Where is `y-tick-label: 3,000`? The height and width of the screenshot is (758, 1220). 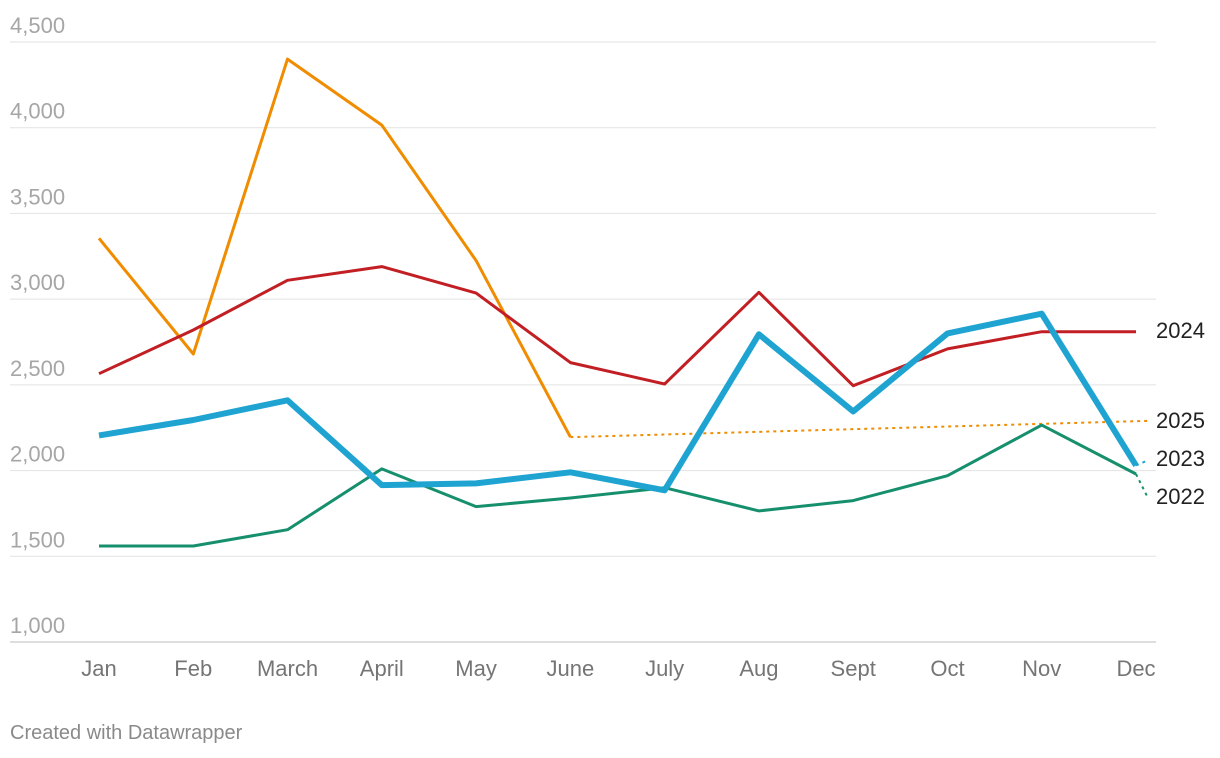 y-tick-label: 3,000 is located at coordinates (37, 282).